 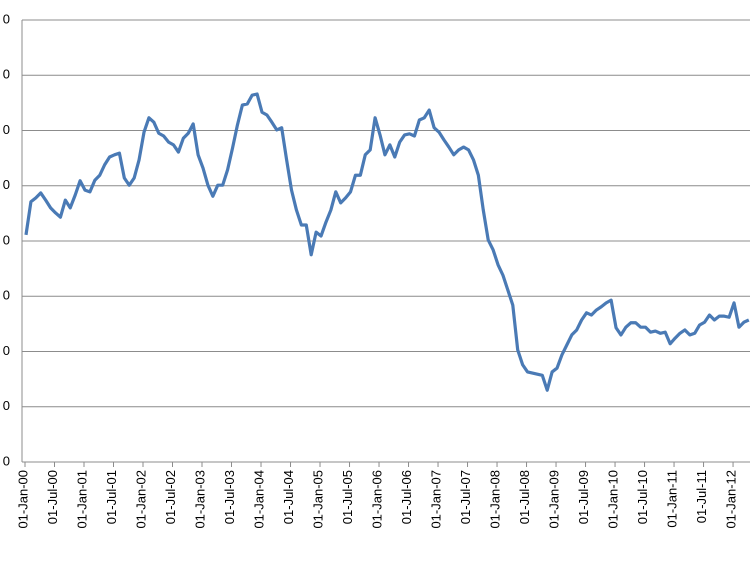 I want to click on x-tick-label: 01-Jan-02, so click(x=140, y=499).